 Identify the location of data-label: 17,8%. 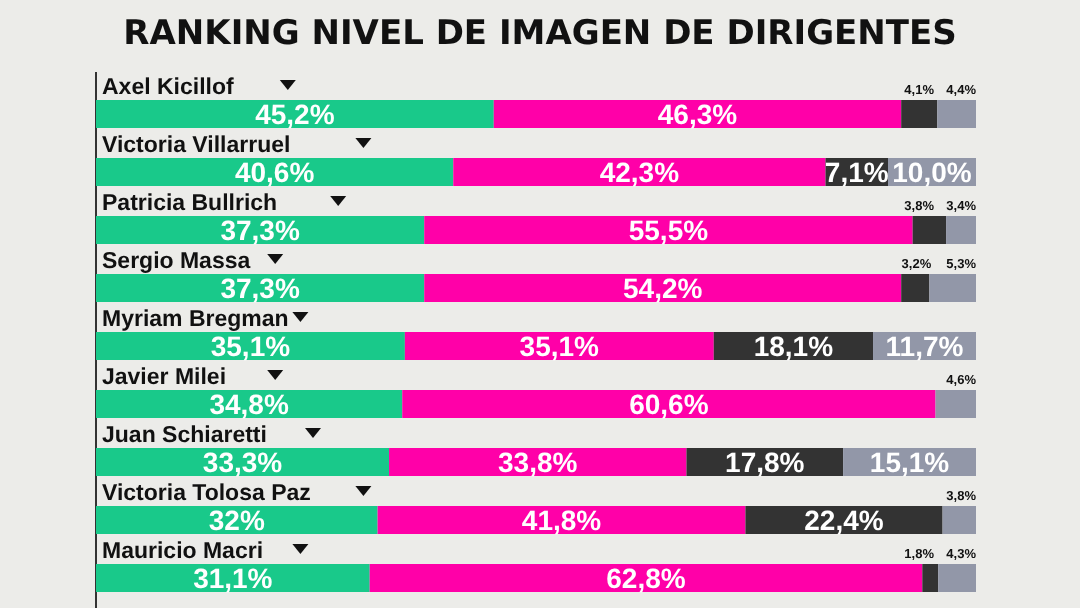
(765, 462).